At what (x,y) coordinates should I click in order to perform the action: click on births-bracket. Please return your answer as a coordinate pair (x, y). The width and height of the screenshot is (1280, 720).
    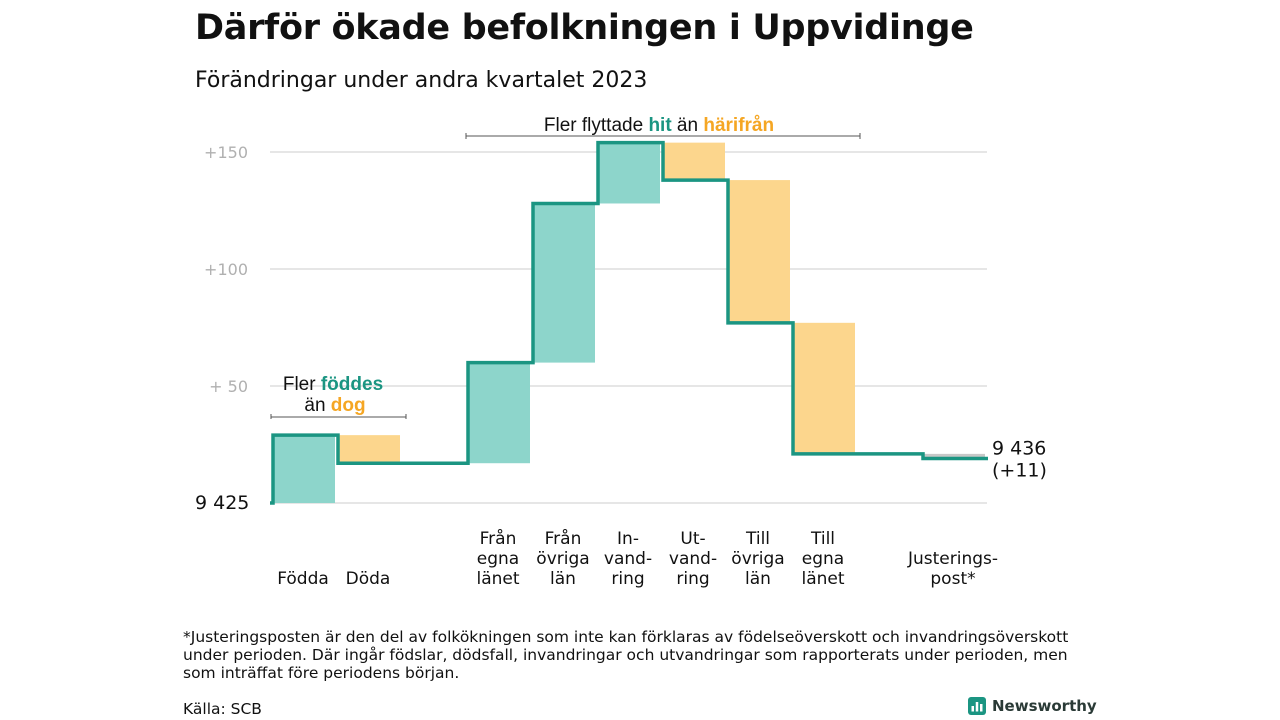
    Looking at the image, I should click on (338, 416).